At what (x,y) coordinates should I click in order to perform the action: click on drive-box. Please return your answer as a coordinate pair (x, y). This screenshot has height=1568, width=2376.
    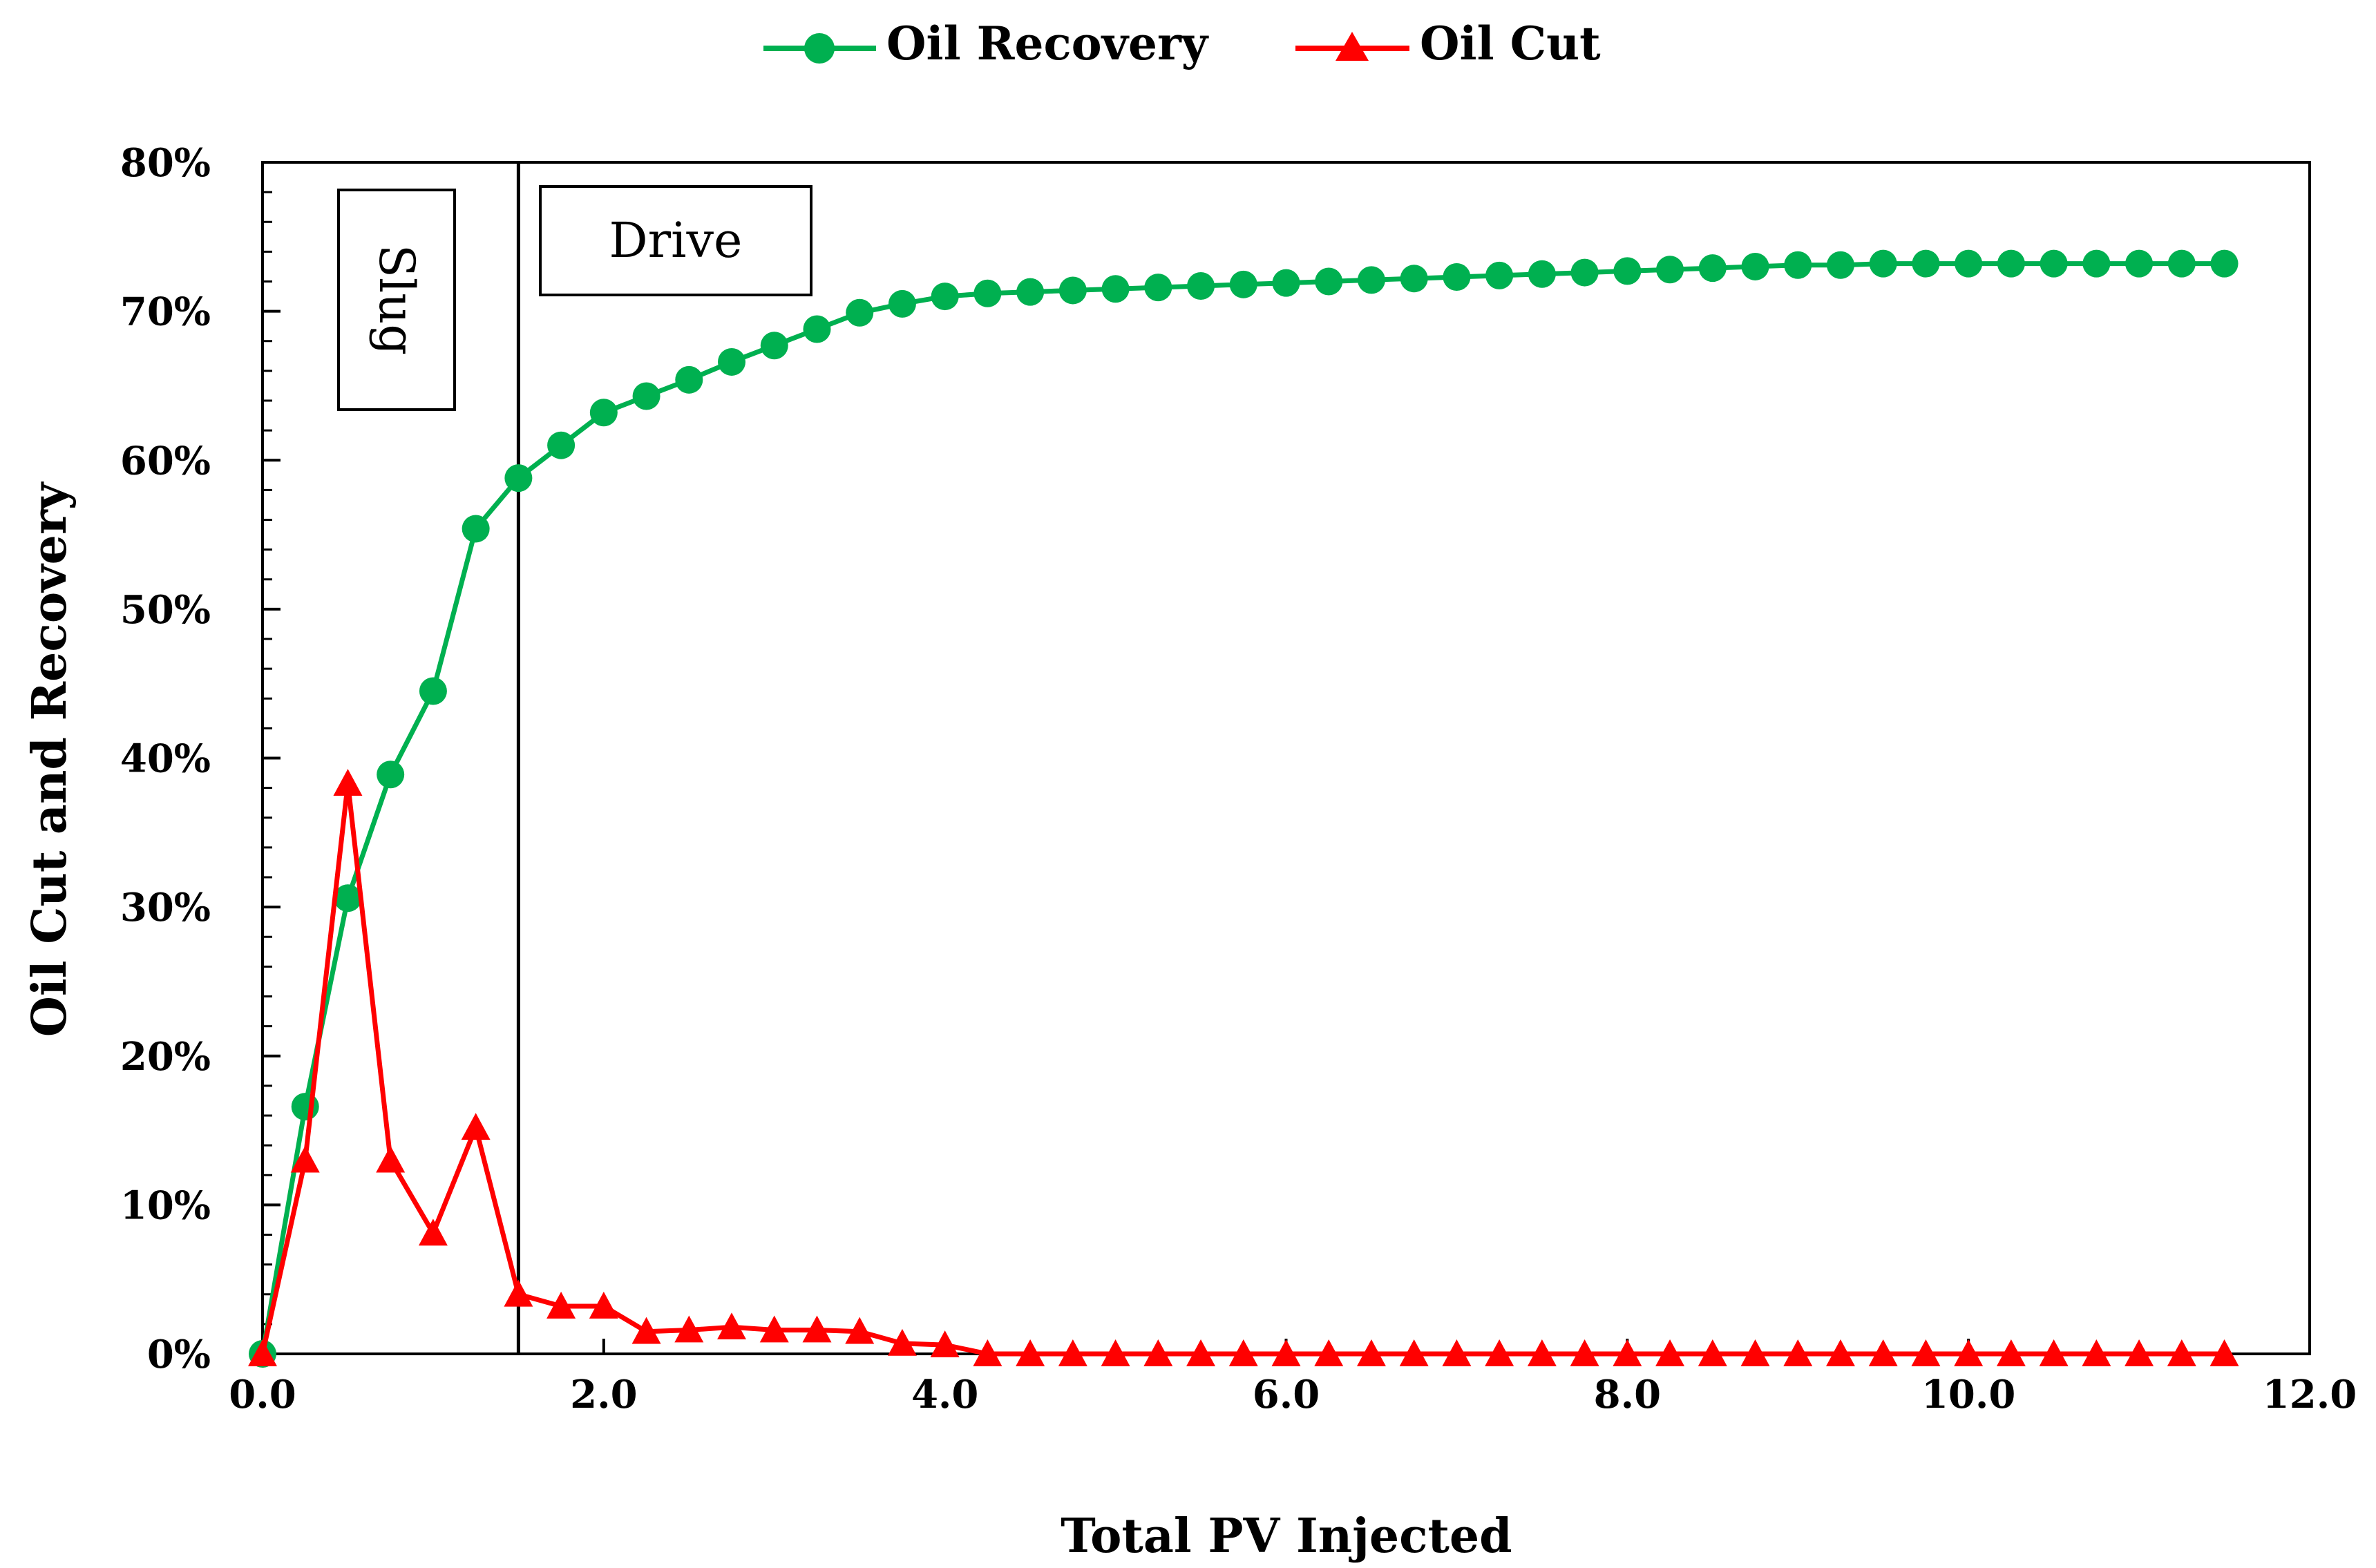
    Looking at the image, I should click on (675, 240).